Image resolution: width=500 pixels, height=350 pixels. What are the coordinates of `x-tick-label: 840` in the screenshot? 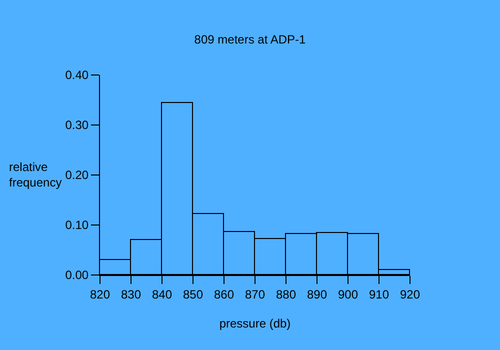 It's located at (162, 294).